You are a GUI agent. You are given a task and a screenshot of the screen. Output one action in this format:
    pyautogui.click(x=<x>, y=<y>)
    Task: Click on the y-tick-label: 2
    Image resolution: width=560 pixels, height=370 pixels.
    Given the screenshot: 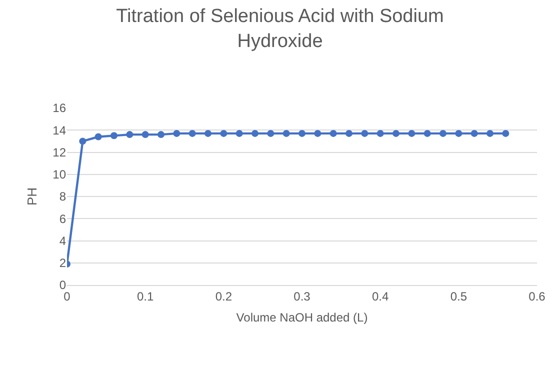 What is the action you would take?
    pyautogui.click(x=62, y=263)
    